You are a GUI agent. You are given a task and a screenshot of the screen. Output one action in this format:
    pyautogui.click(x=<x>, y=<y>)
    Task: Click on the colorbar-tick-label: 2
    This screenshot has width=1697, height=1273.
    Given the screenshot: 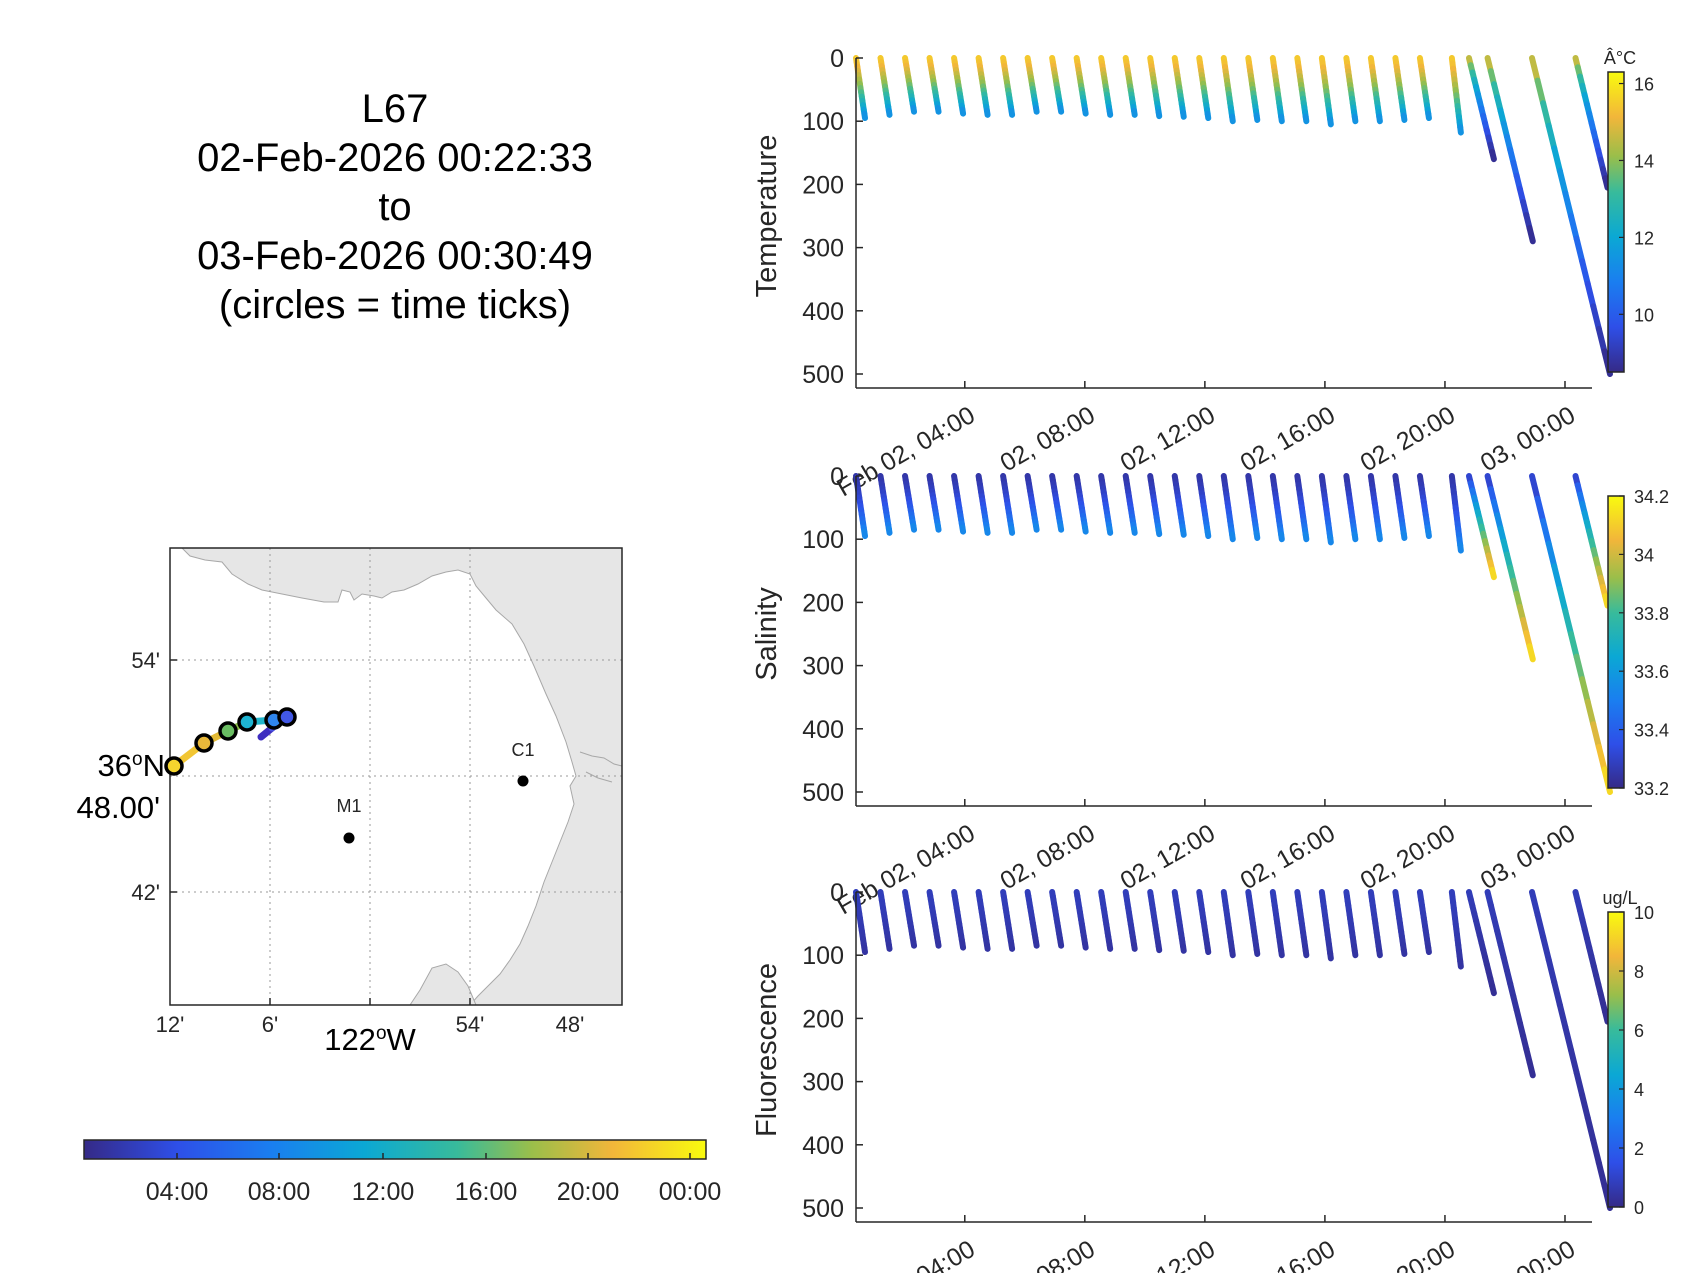 What is the action you would take?
    pyautogui.click(x=1639, y=1149)
    